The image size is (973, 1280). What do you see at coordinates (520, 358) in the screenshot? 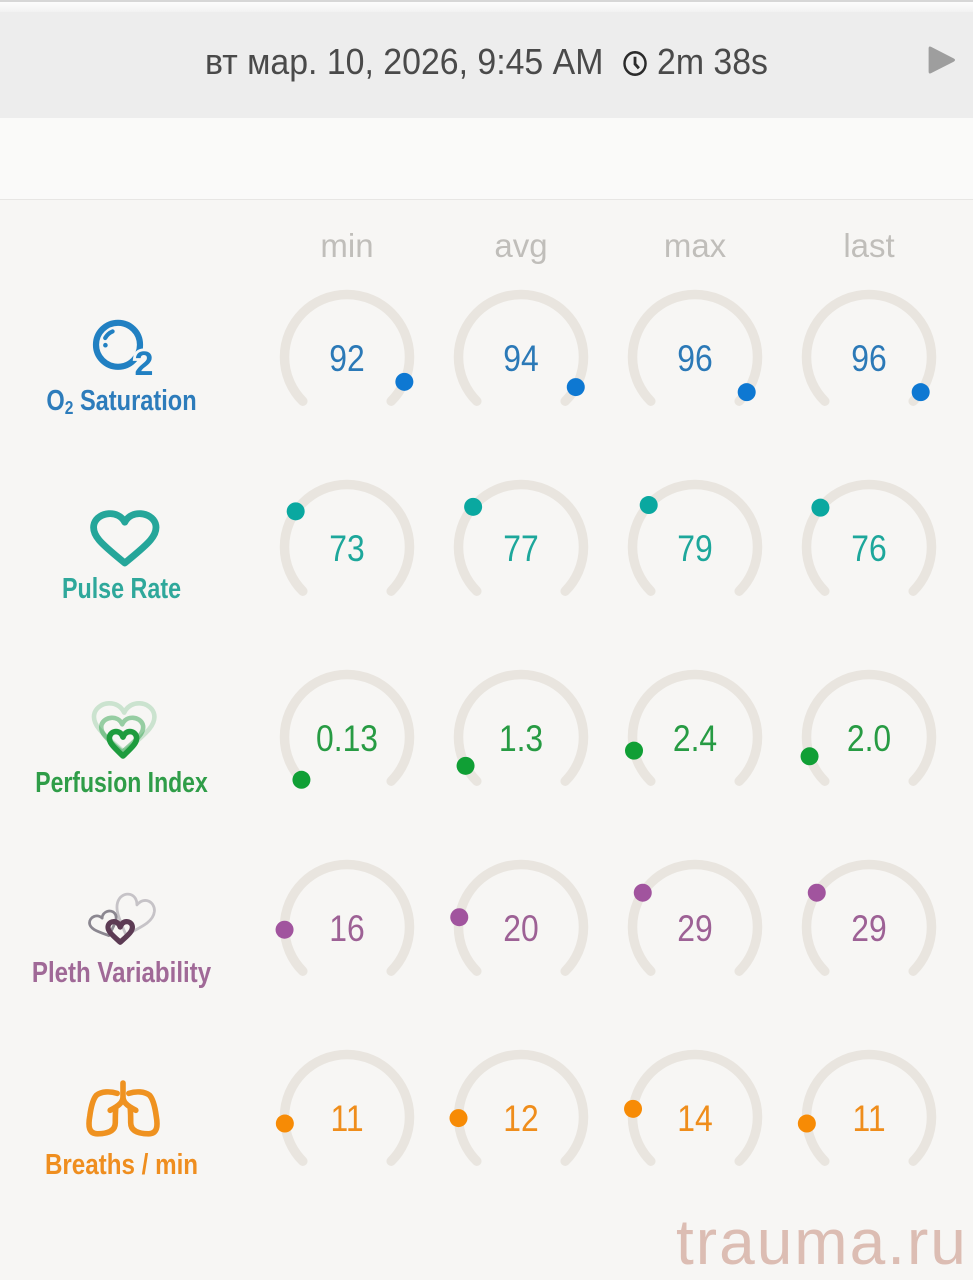
I see `svg-text: 94` at bounding box center [520, 358].